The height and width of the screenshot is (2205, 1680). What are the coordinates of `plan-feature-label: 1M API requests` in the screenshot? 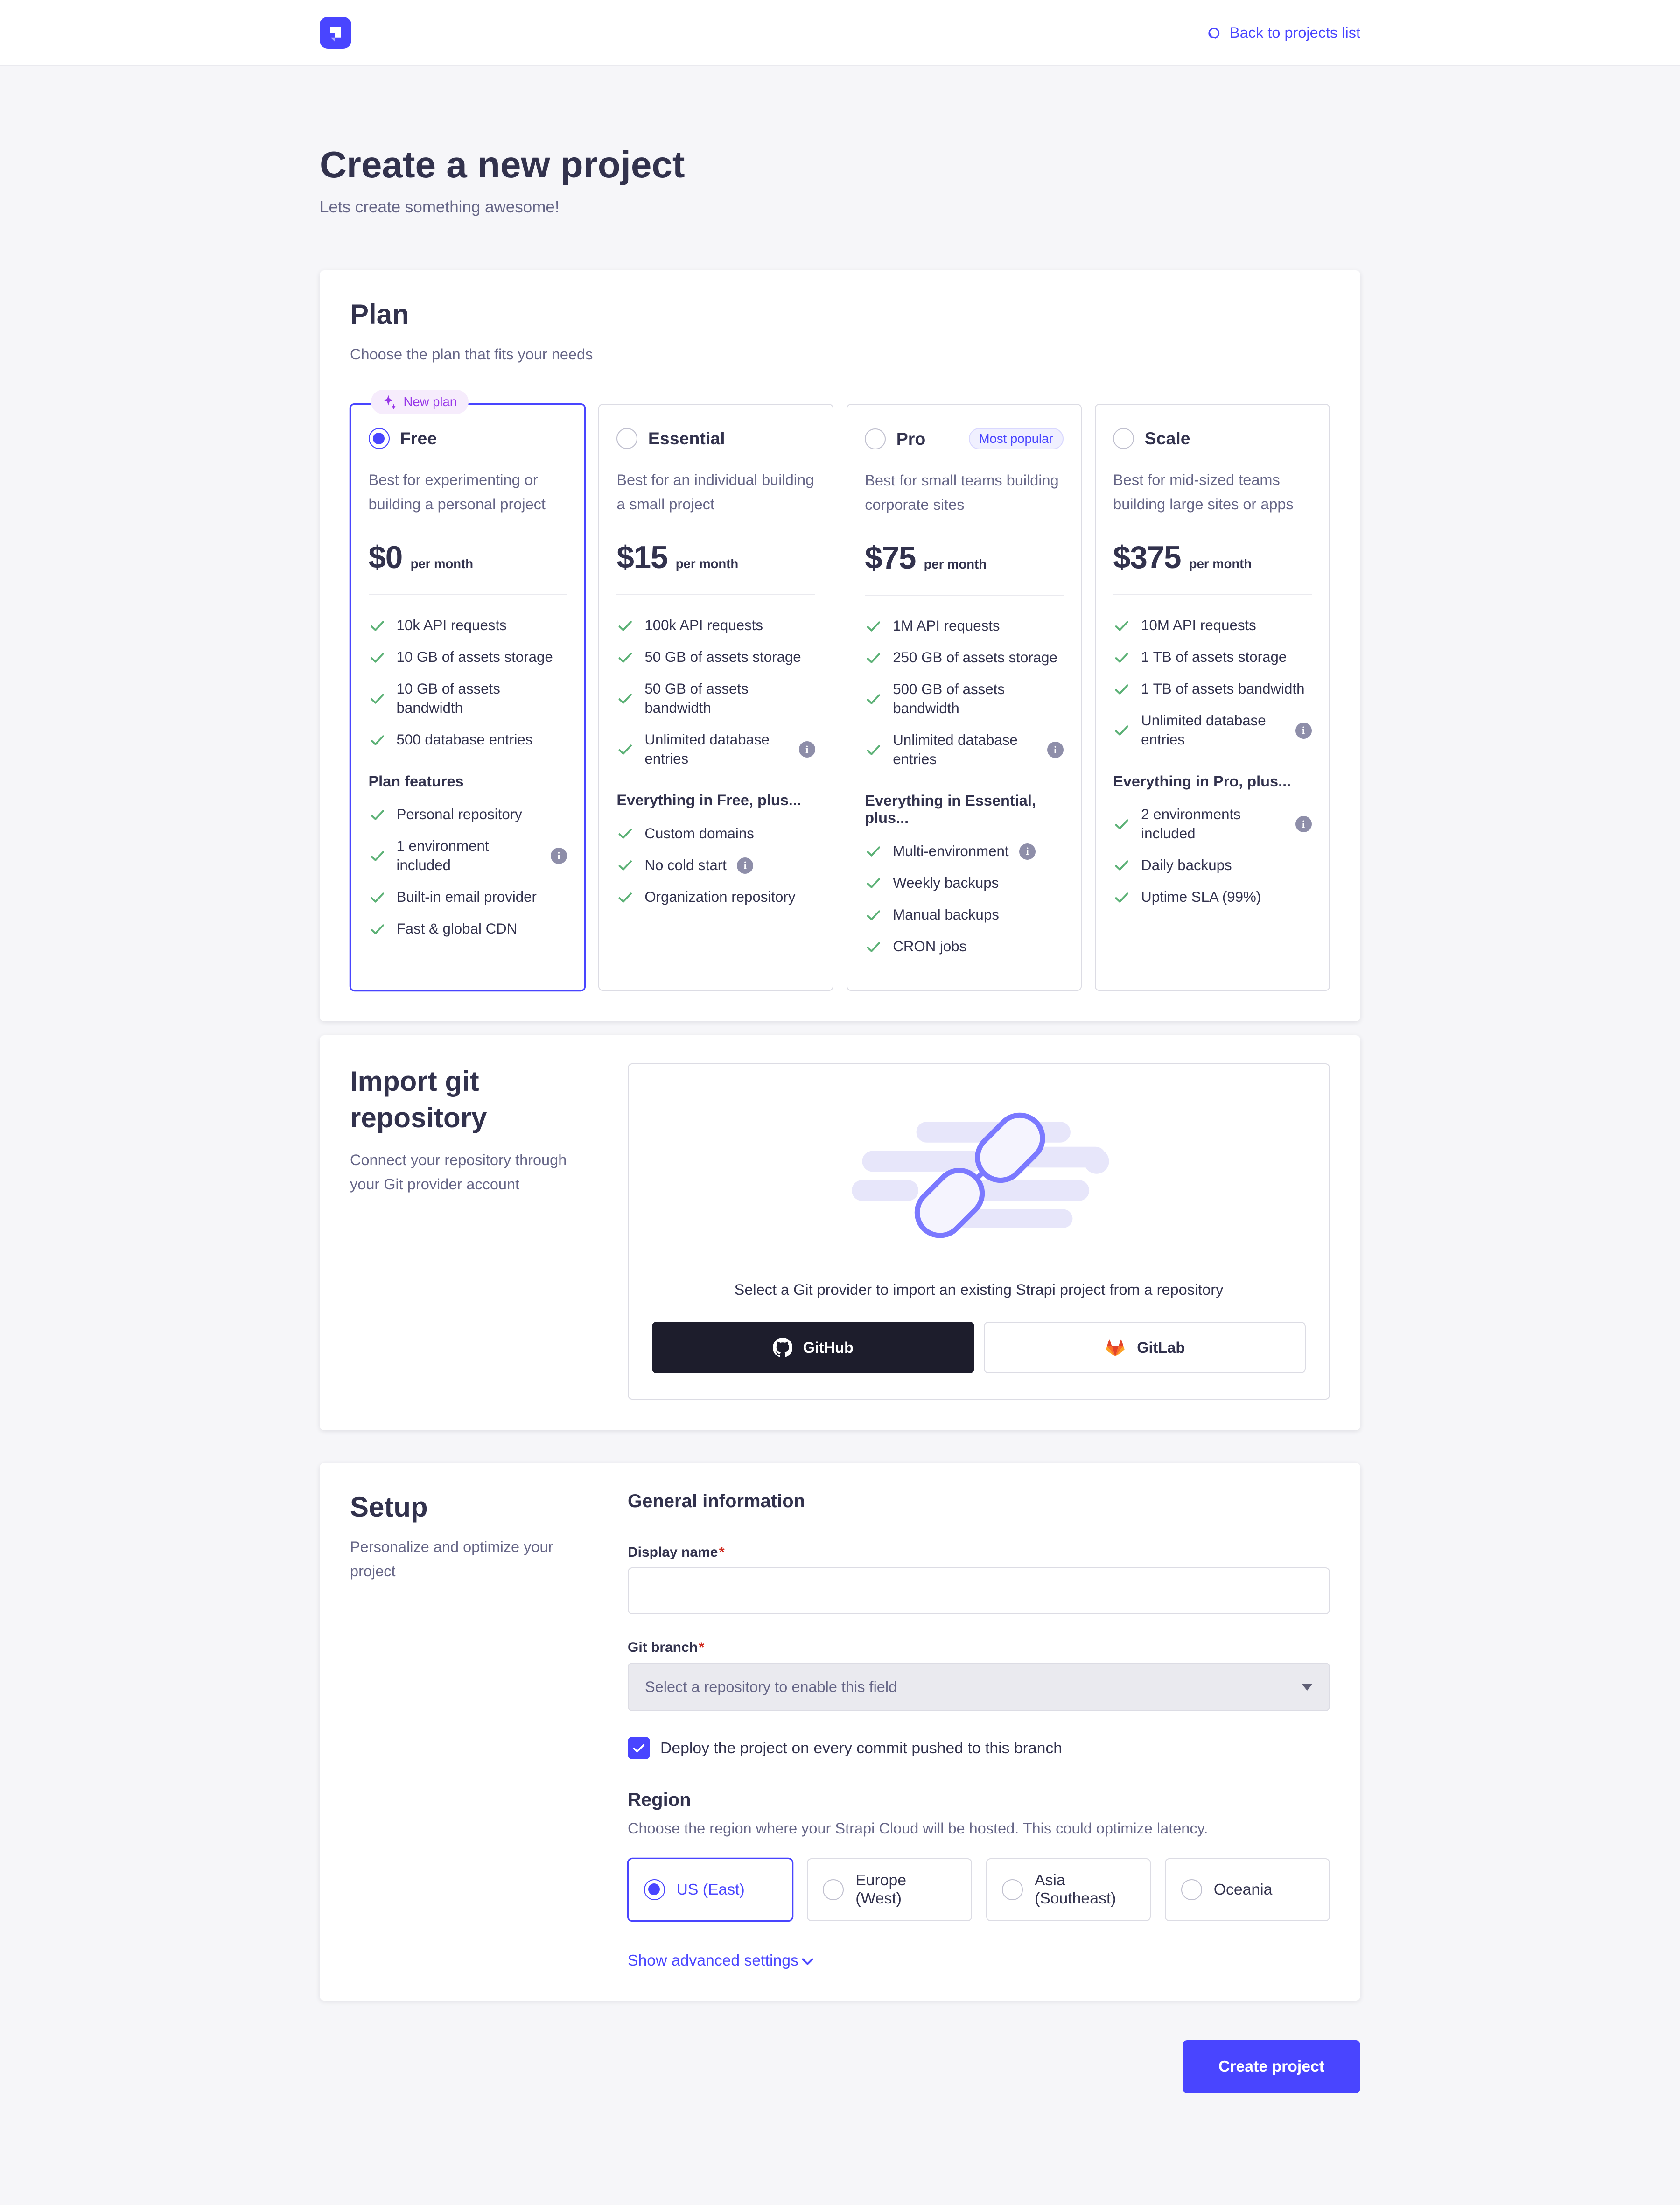 It's located at (946, 626).